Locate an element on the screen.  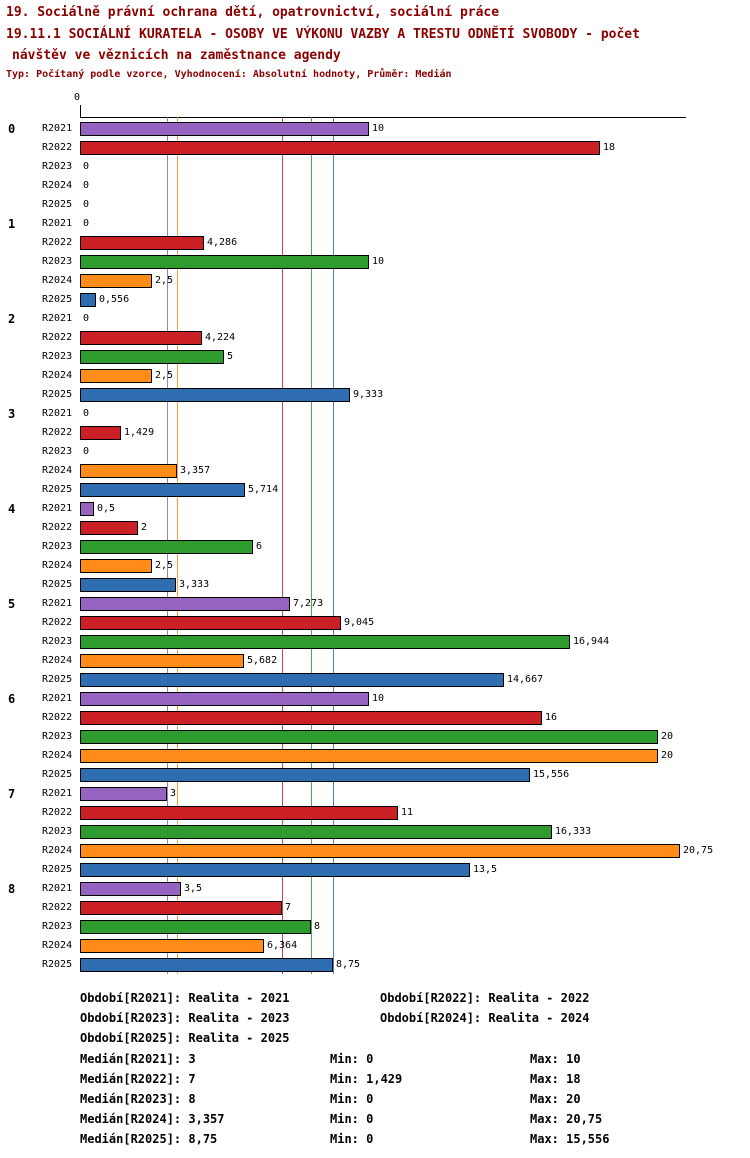
value-label: 7,273 is located at coordinates (308, 603).